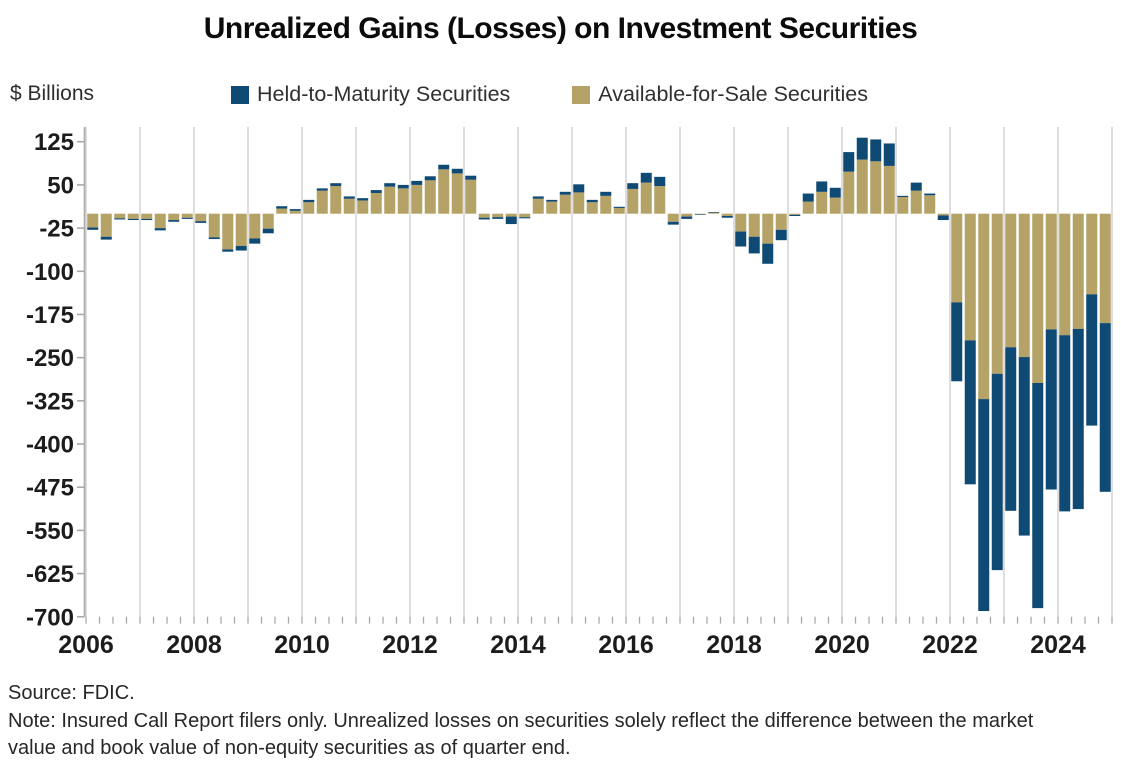 This screenshot has width=1121, height=766. I want to click on bar-segment-afs-2017Q3, so click(714, 213).